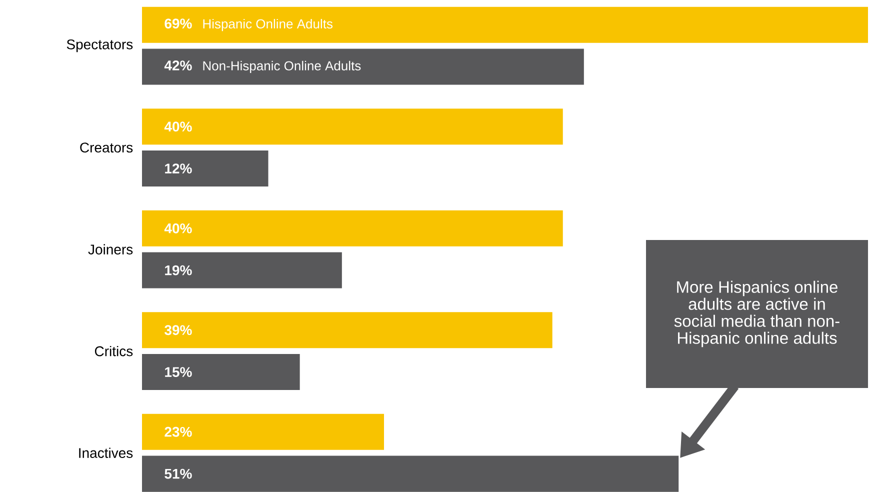 This screenshot has width=872, height=492. What do you see at coordinates (268, 25) in the screenshot?
I see `series-label: Hispanic Online Adults` at bounding box center [268, 25].